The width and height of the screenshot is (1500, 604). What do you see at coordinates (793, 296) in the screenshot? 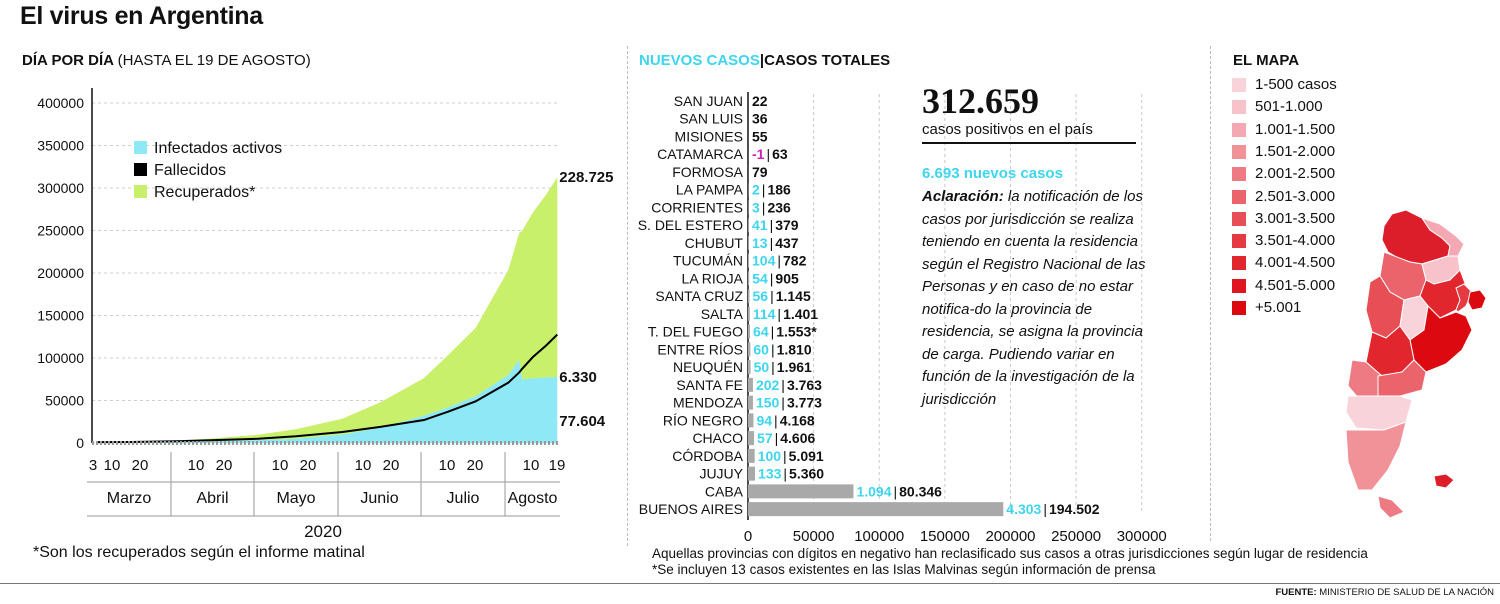
I see `total-cases-label: 1.145` at bounding box center [793, 296].